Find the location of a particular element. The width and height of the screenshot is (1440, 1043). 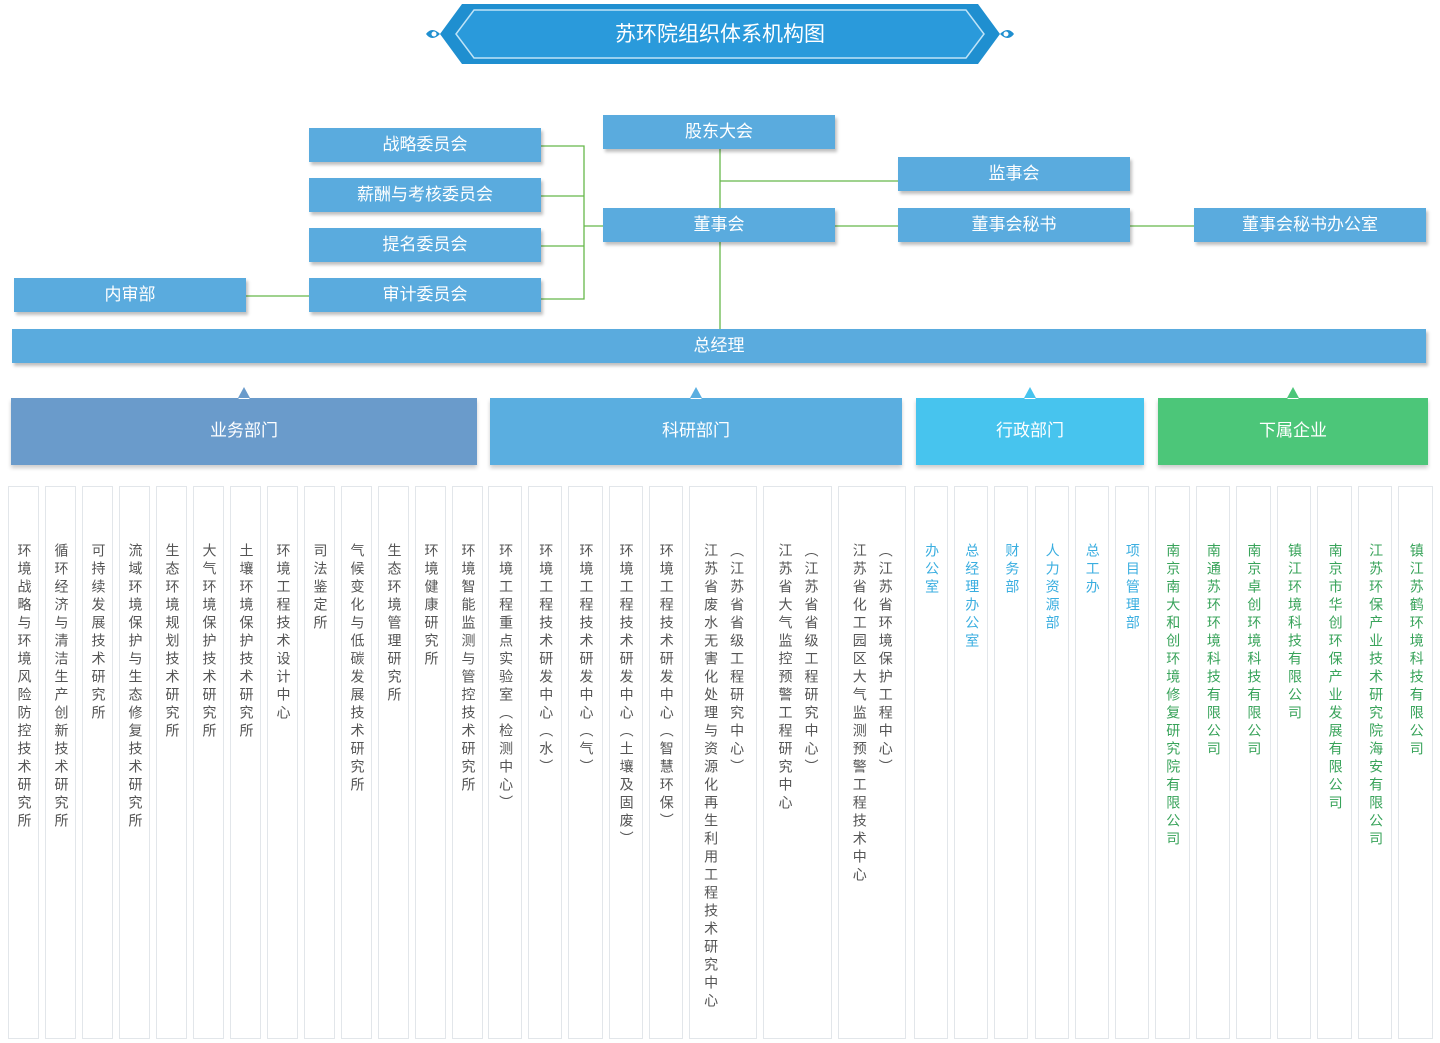

title: 苏环院组织体系机构图 is located at coordinates (720, 34).